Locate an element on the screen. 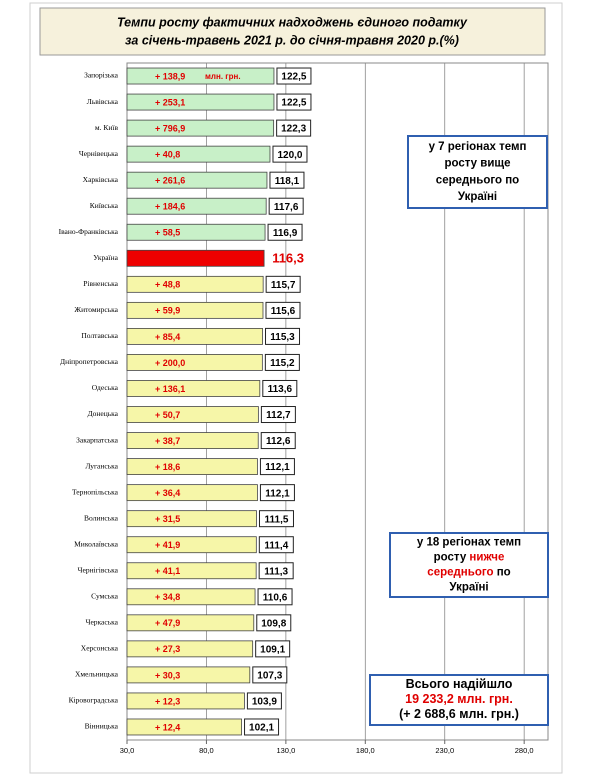 Image resolution: width=592 pixels, height=779 pixels. annotation-text: Україні is located at coordinates (477, 197).